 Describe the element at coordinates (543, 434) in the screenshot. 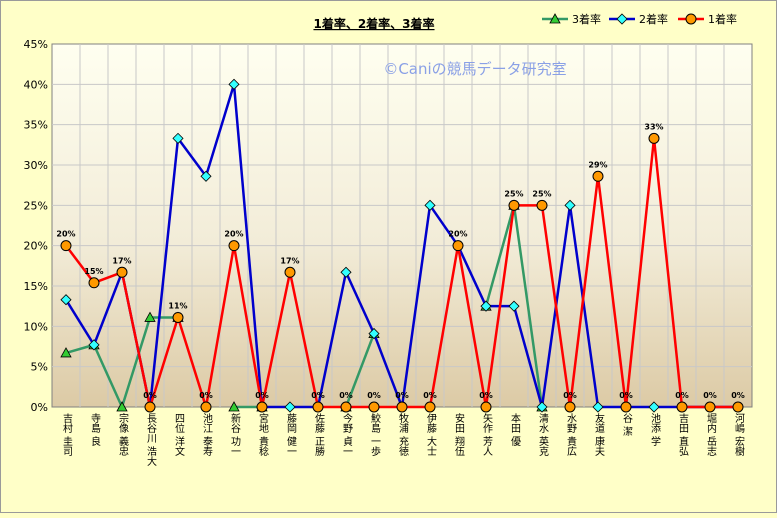

I see `x-tick-label: 清水 英克` at that location.